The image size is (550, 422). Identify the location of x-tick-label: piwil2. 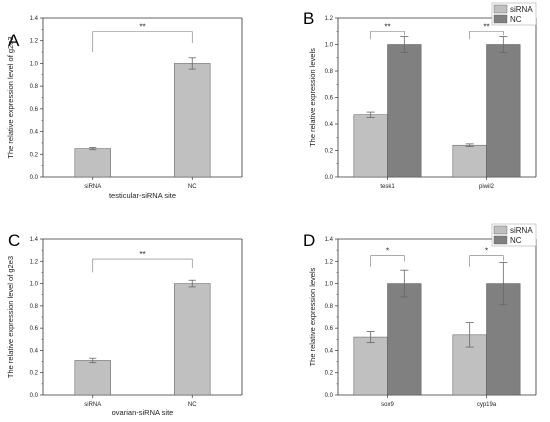
(487, 187).